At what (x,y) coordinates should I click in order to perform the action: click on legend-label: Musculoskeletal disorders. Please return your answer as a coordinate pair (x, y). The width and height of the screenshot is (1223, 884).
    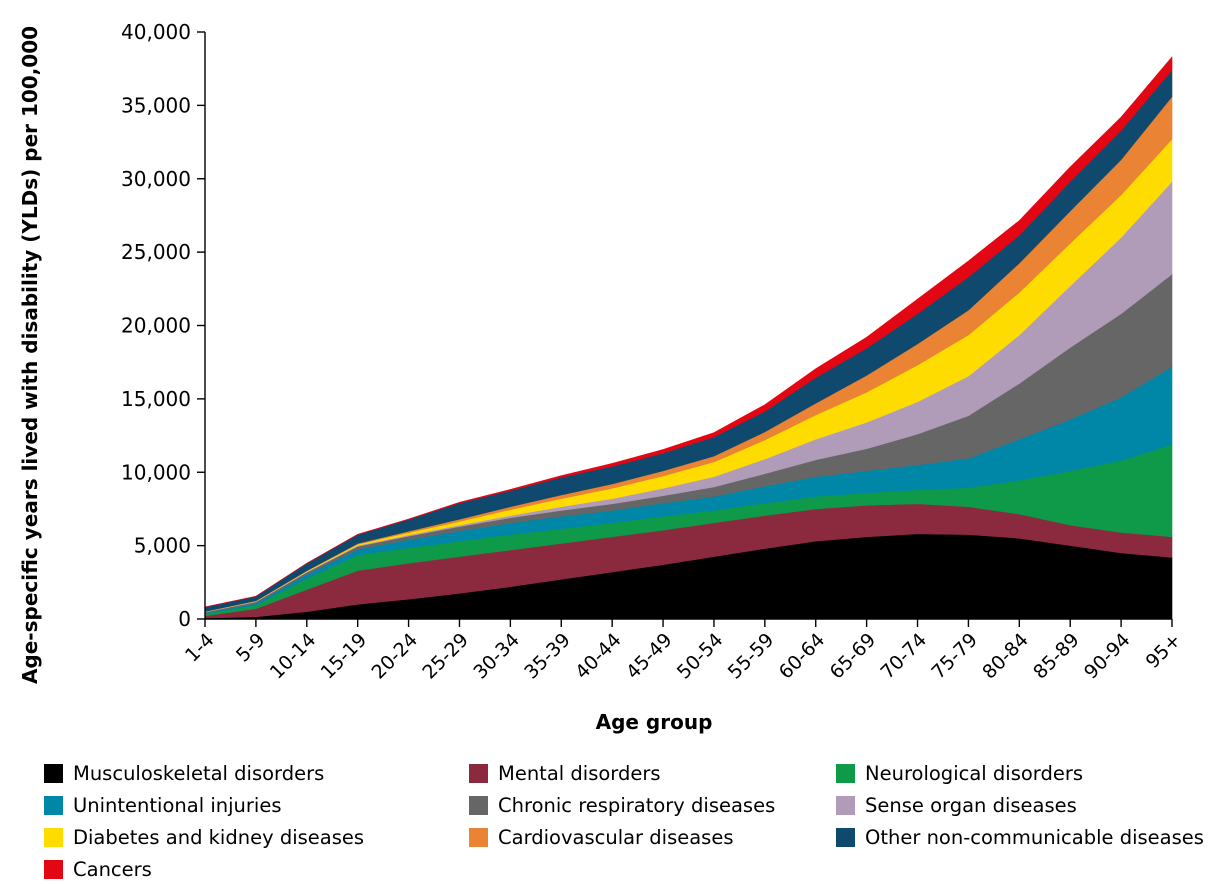
    Looking at the image, I should click on (199, 773).